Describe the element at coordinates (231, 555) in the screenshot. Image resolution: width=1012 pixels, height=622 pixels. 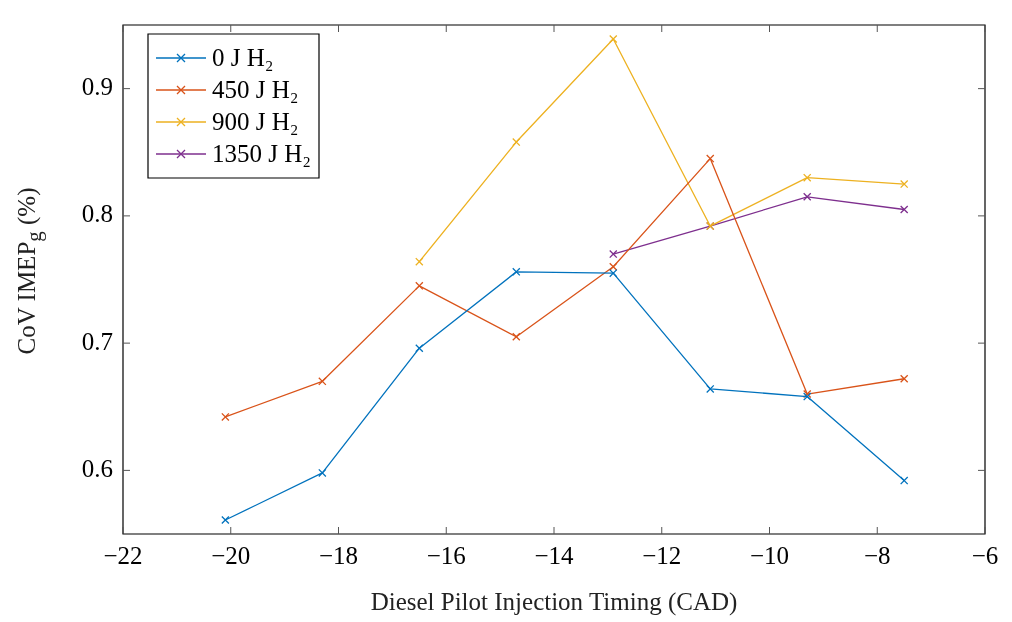
I see `x-tick-label: −20` at that location.